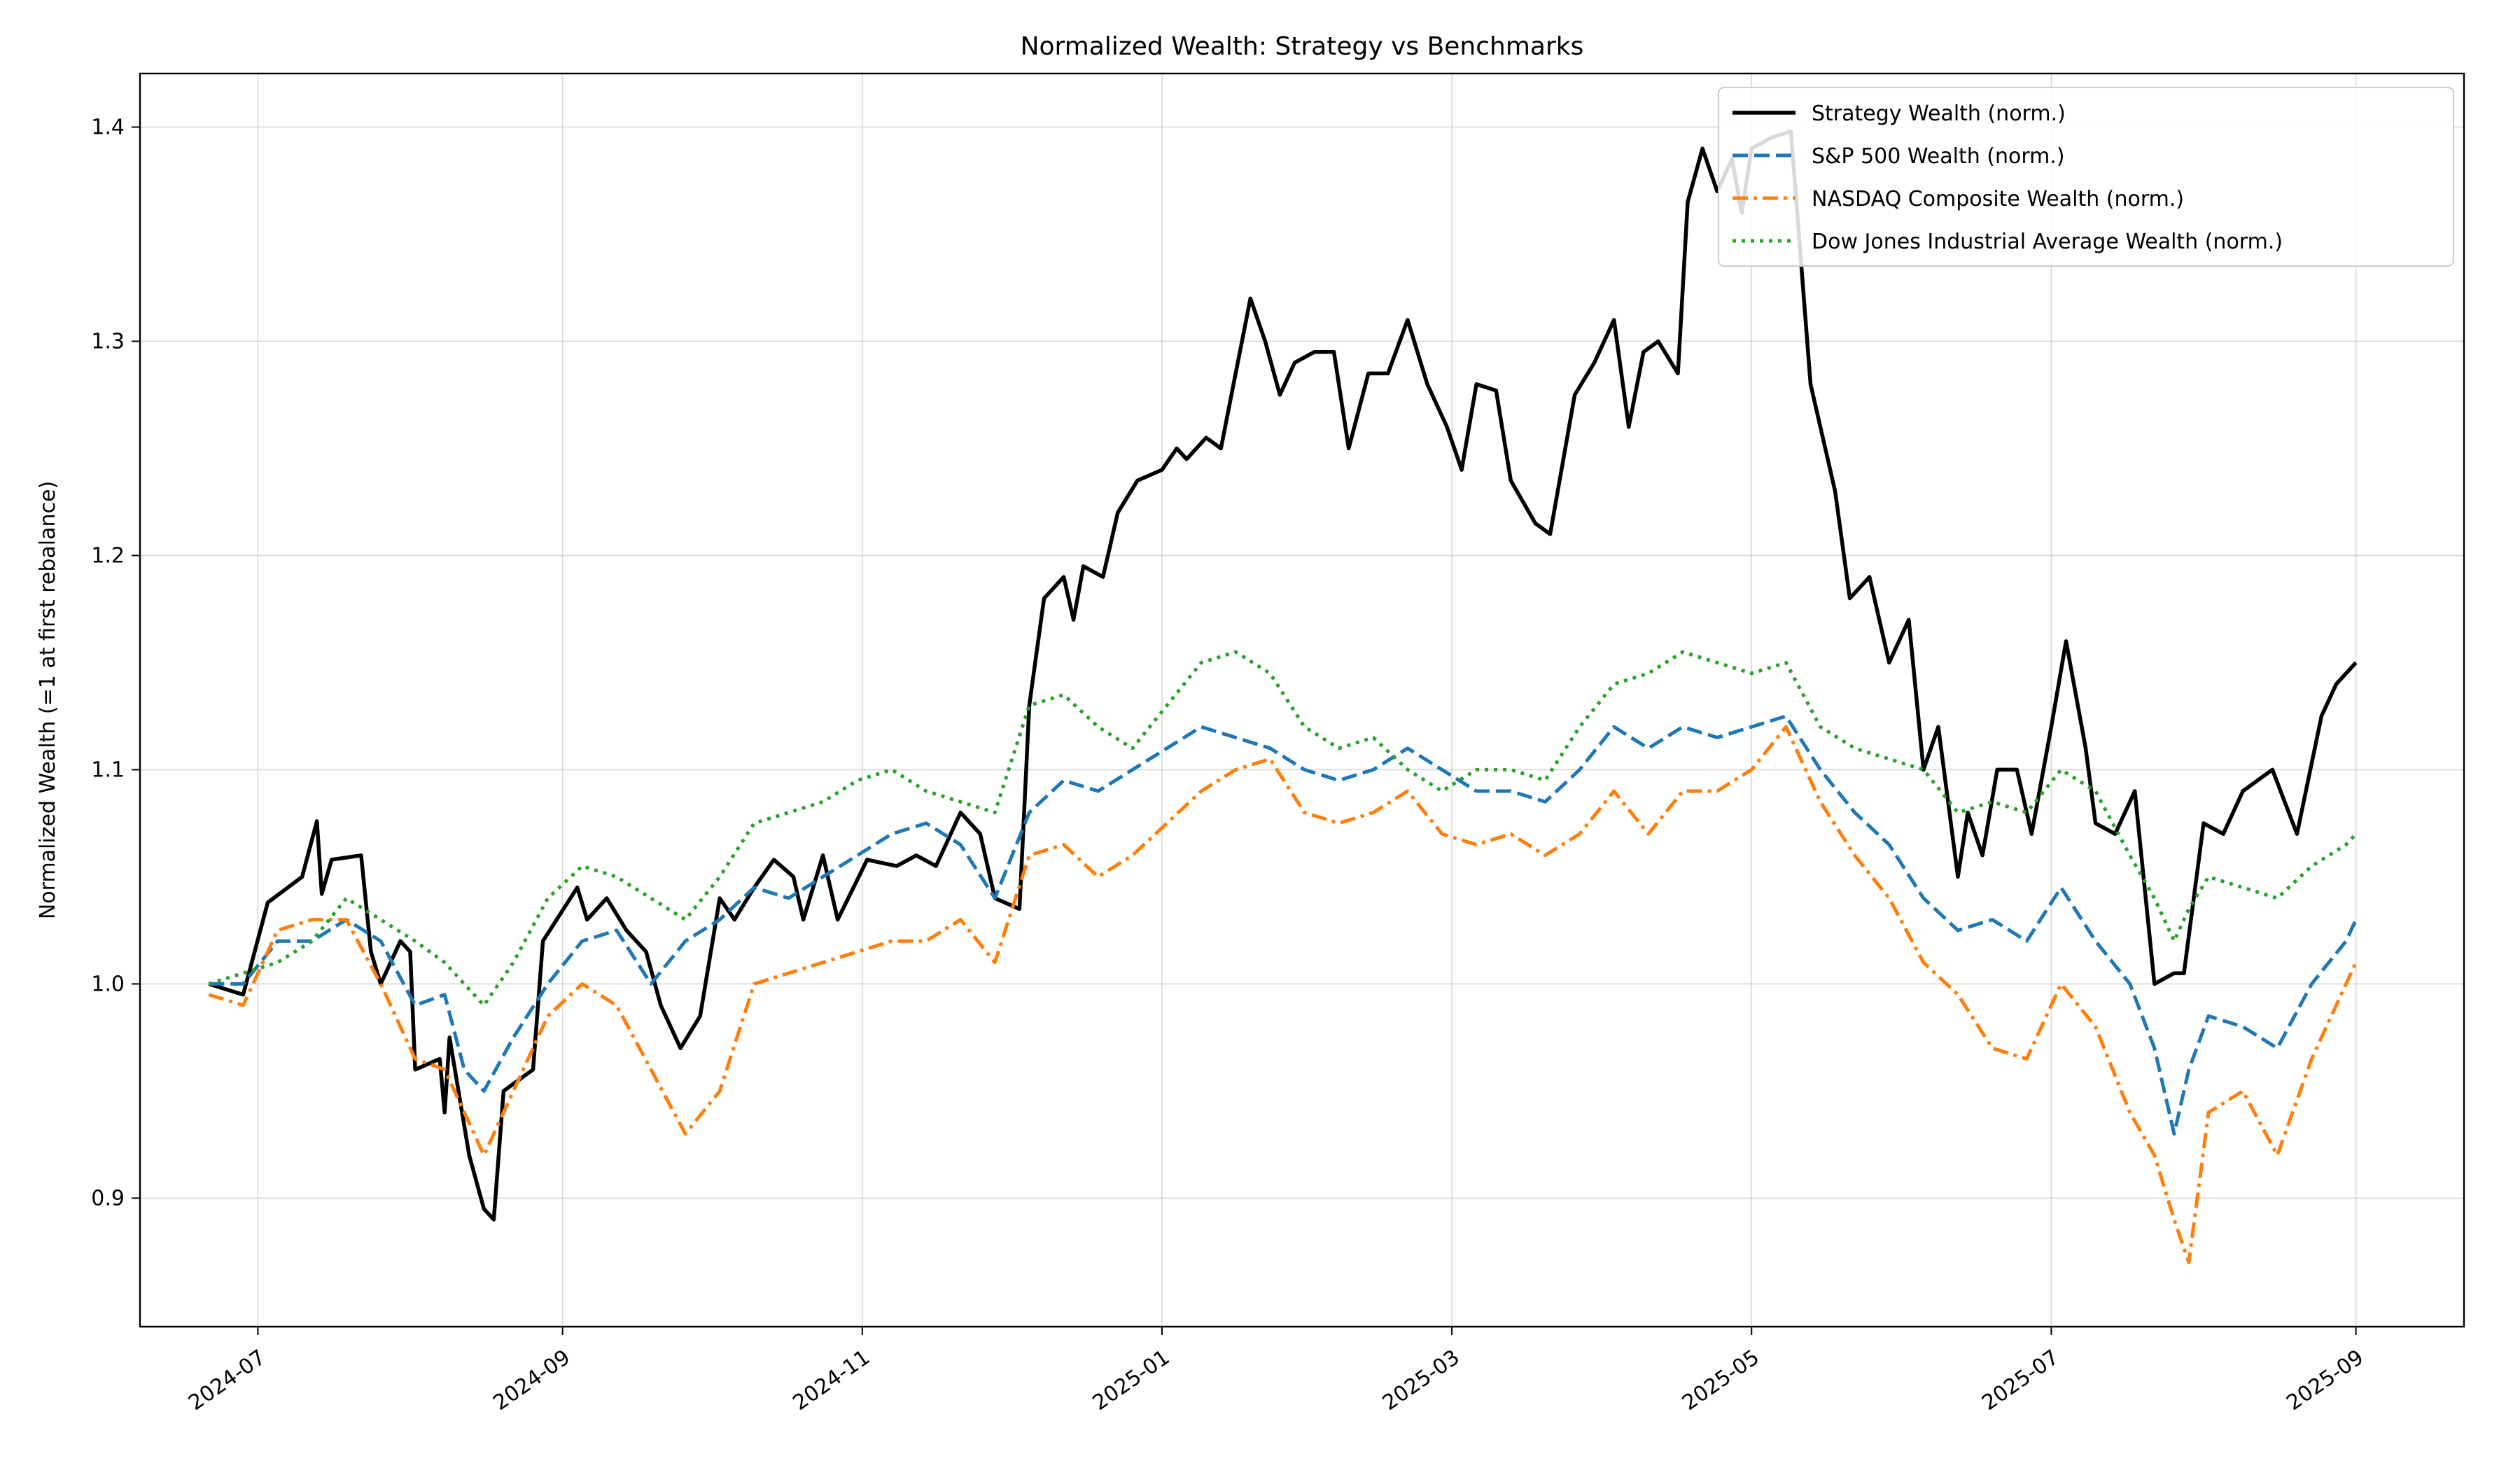 Image resolution: width=2520 pixels, height=1473 pixels. What do you see at coordinates (1938, 156) in the screenshot?
I see `legend-label: S&P 500 Wealth (norm.)` at bounding box center [1938, 156].